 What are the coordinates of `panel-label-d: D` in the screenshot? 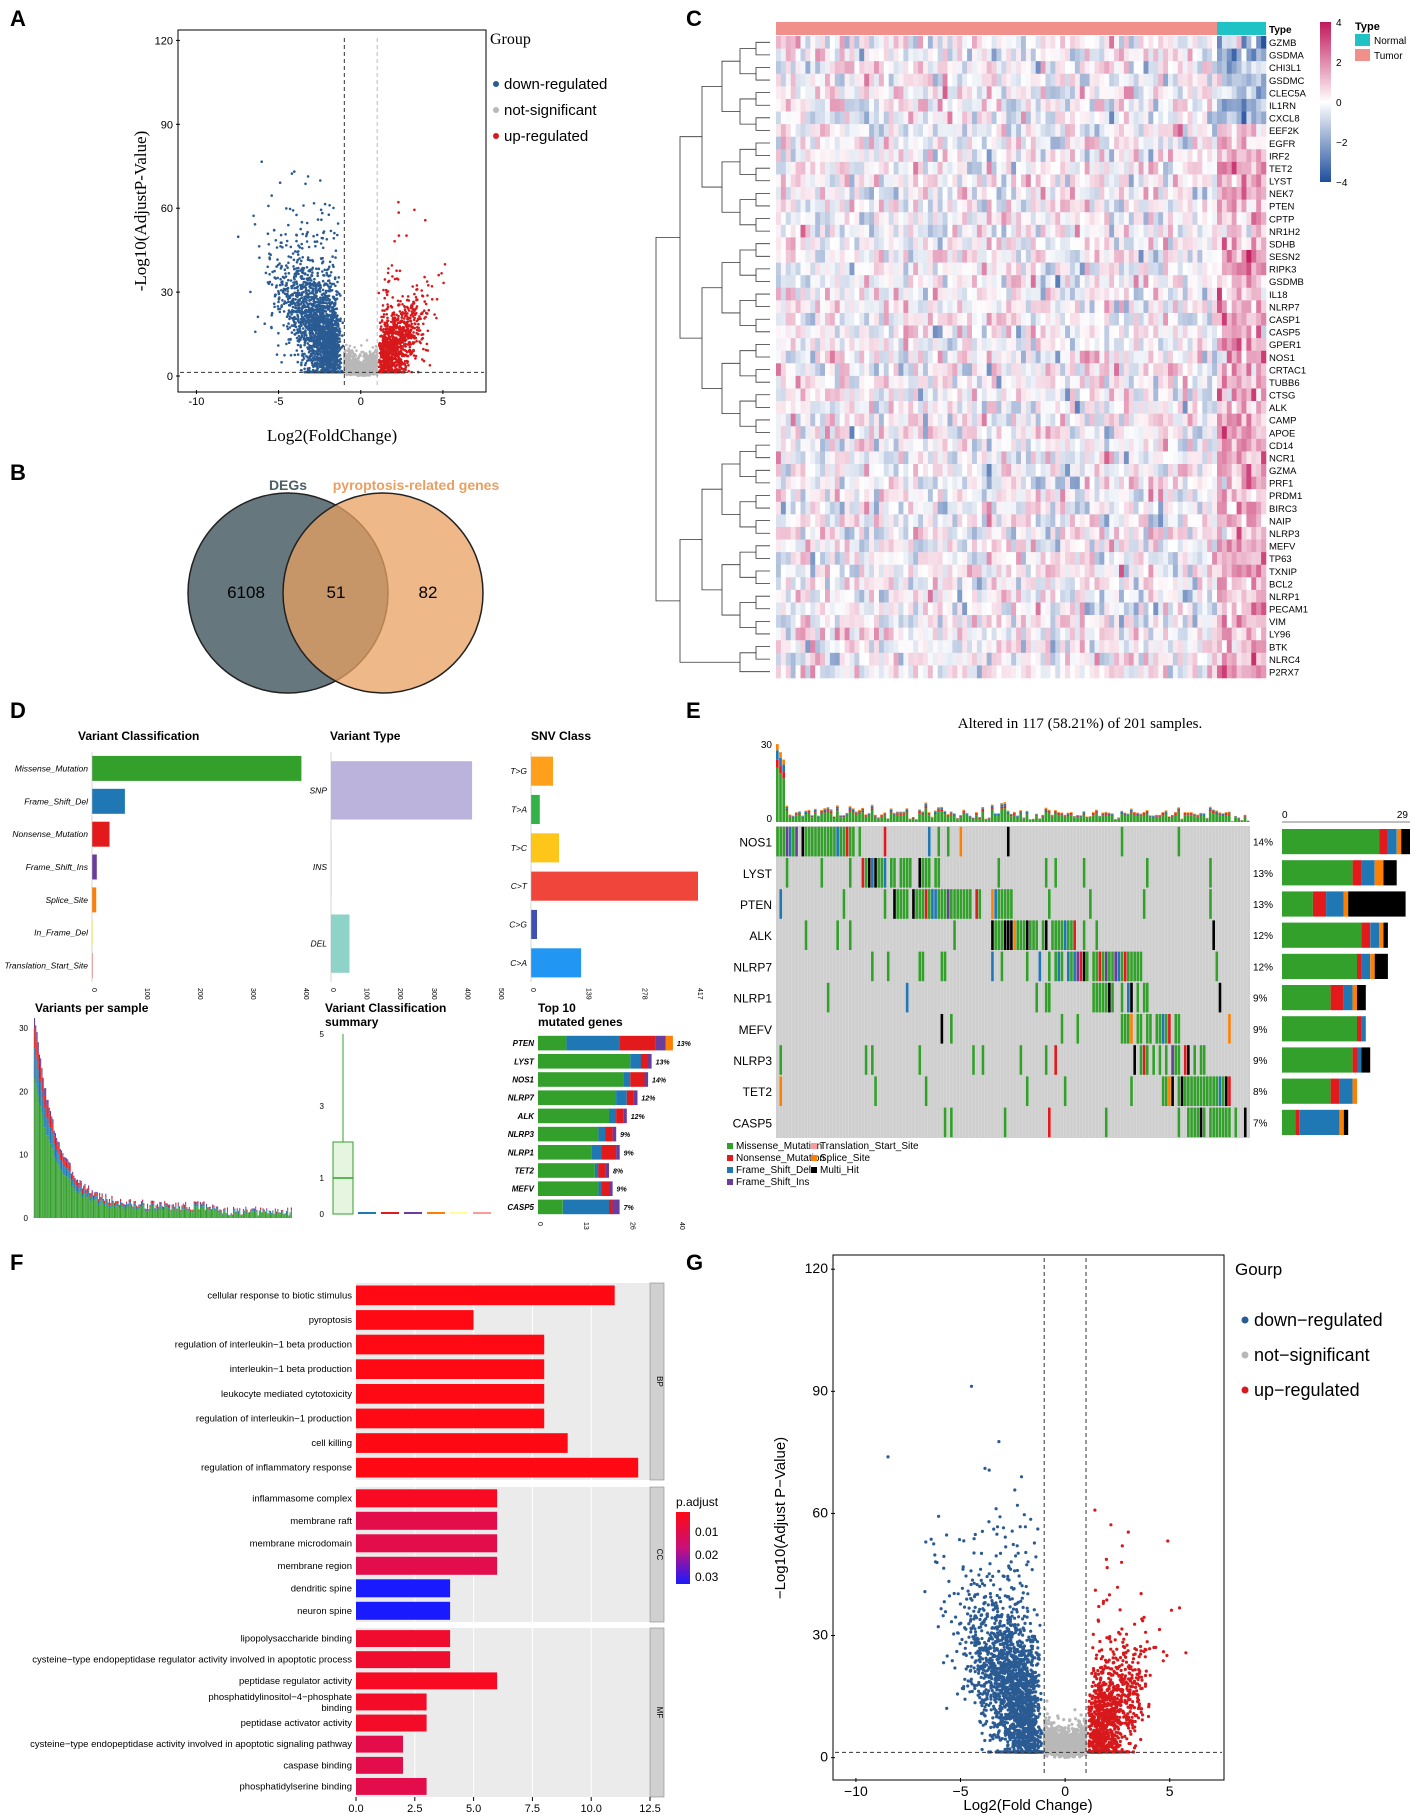 It's located at (18, 710).